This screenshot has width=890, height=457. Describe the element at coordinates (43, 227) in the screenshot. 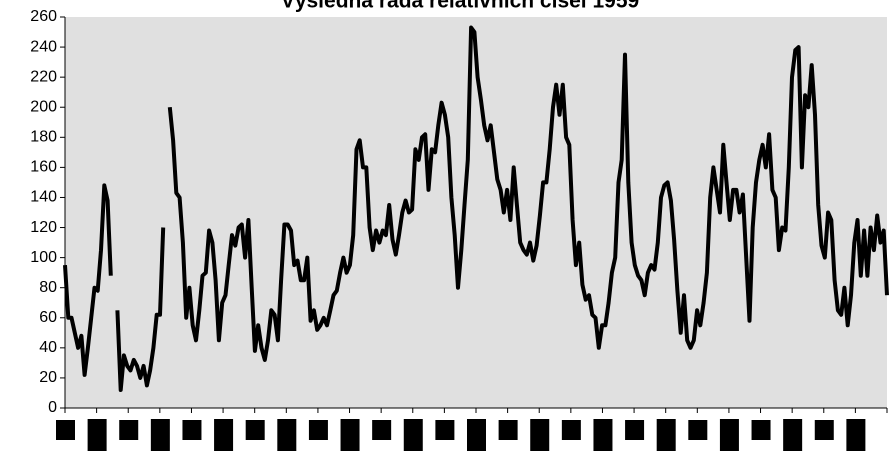

I see `y-tick-label: 120` at that location.